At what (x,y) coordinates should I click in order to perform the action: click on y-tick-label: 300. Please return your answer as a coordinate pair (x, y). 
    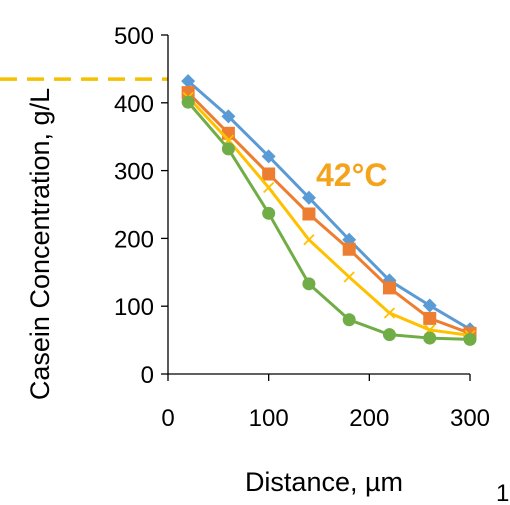
    Looking at the image, I should click on (134, 172).